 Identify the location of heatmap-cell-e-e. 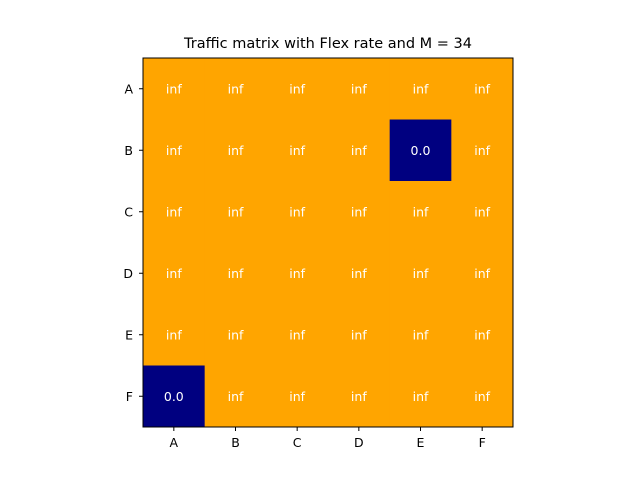
(420, 335).